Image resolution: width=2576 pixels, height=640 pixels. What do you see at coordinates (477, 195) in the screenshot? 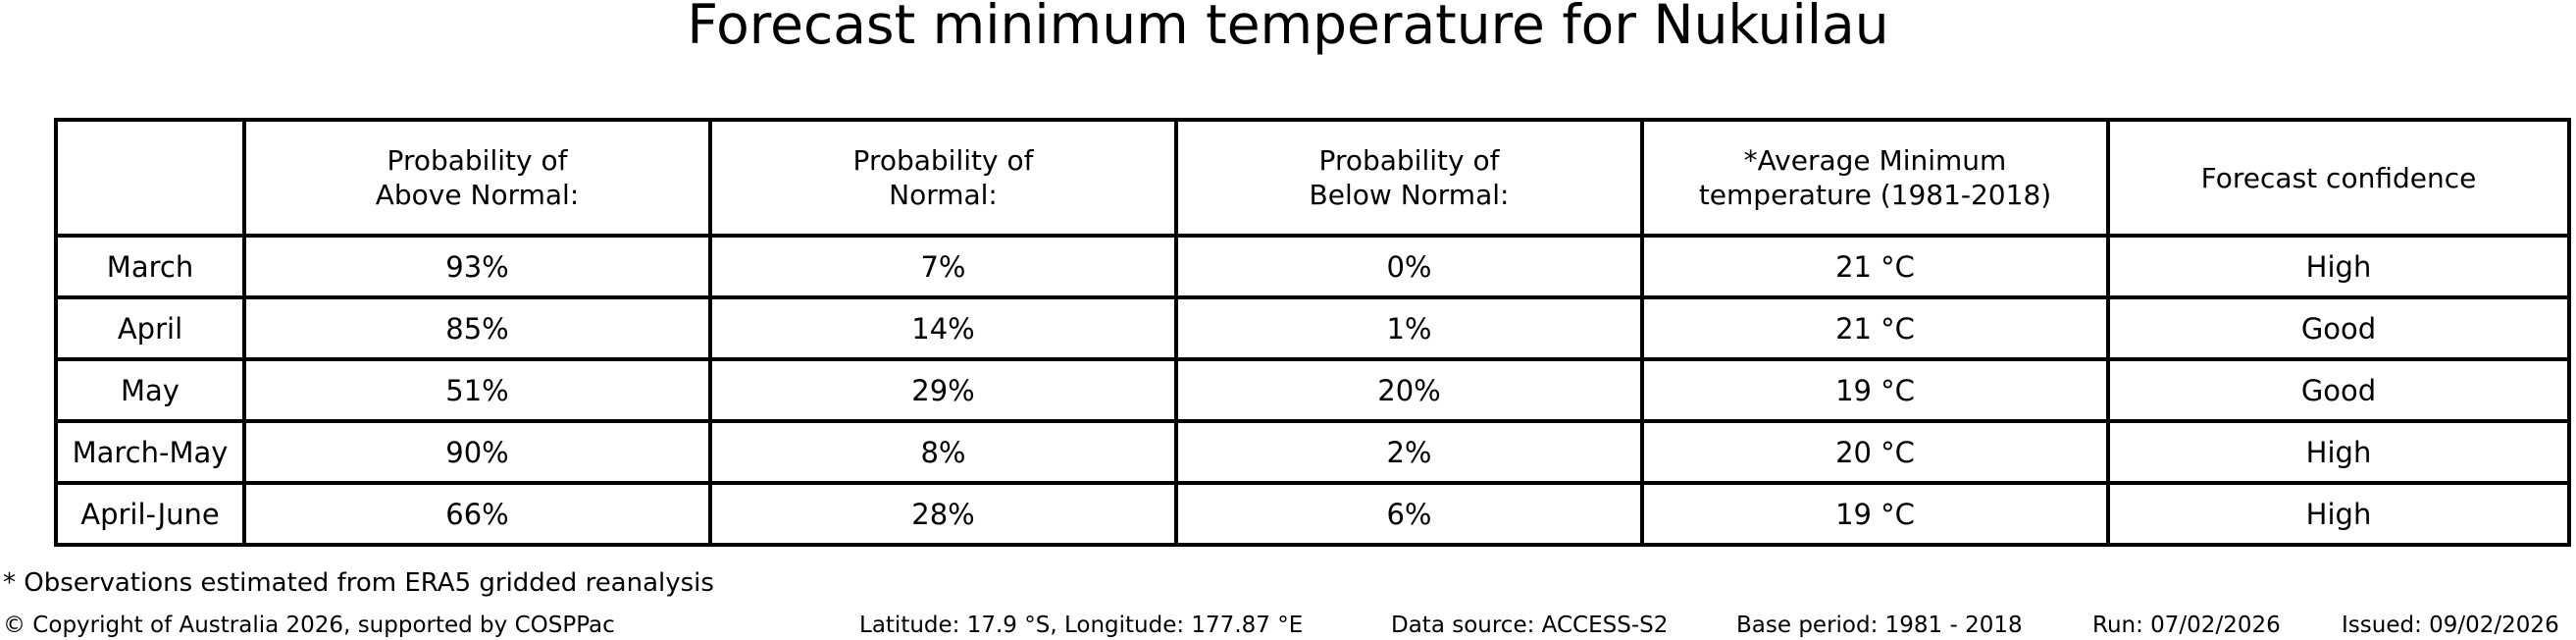
I see `column-header-line: Above Normal:` at bounding box center [477, 195].